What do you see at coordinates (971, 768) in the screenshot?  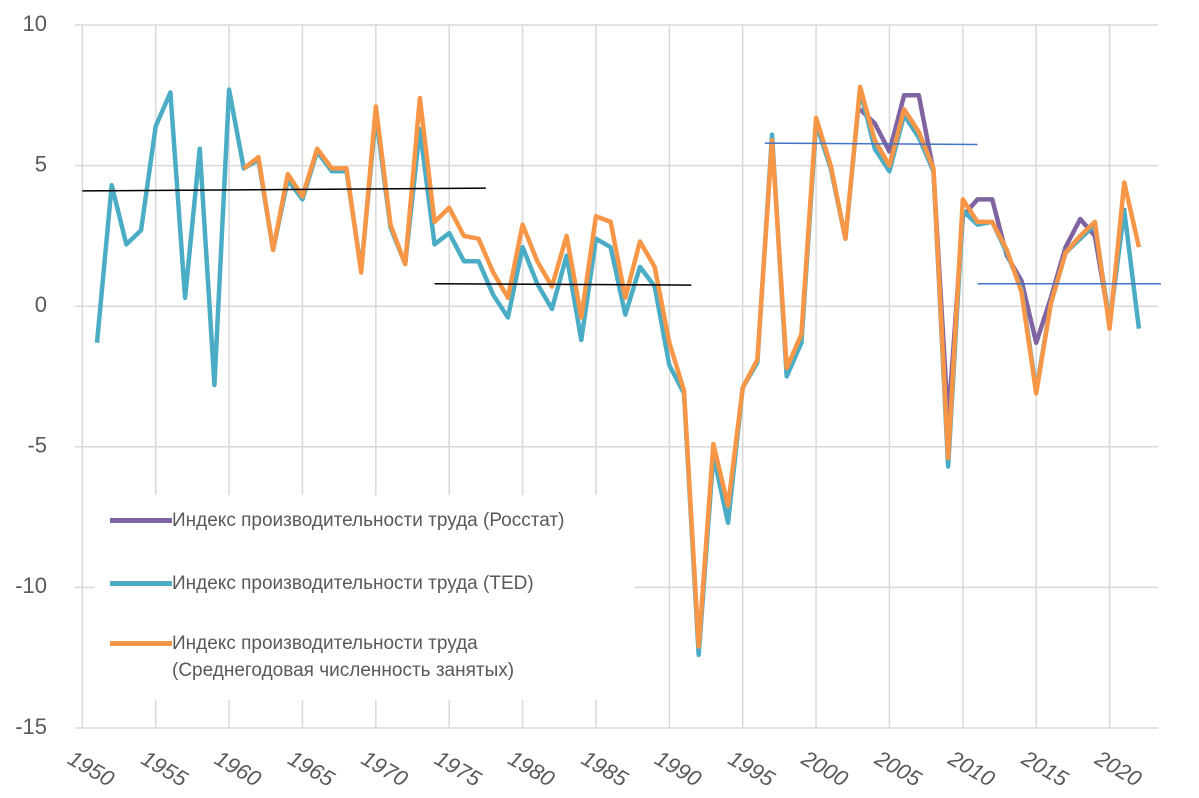 I see `x-tick-label: 2010` at bounding box center [971, 768].